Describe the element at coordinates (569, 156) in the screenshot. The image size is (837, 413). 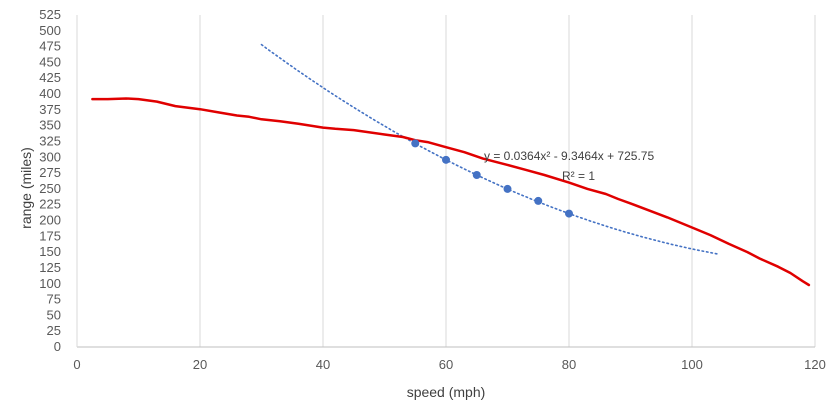
I see `trendline-equation: y = 0.0364x² - 9.3464x + 725.75` at that location.